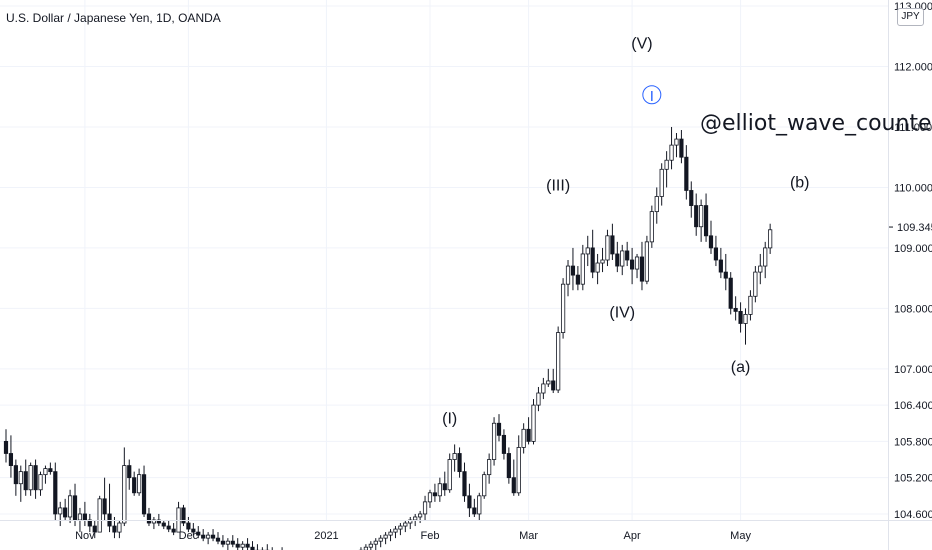  Describe the element at coordinates (652, 96) in the screenshot. I see `wave-label: I` at that location.